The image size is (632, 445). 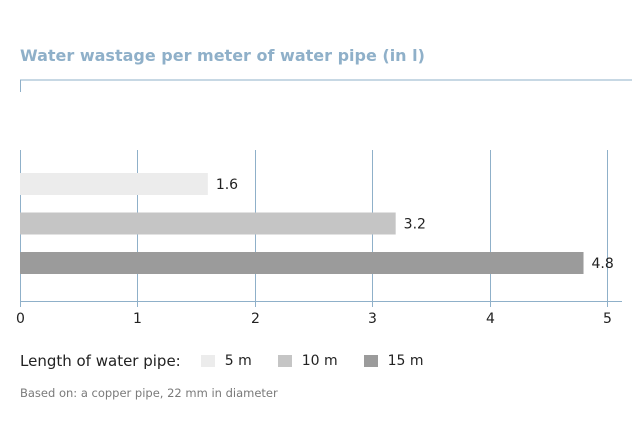 I want to click on x-tick-label: 1, so click(x=137, y=319).